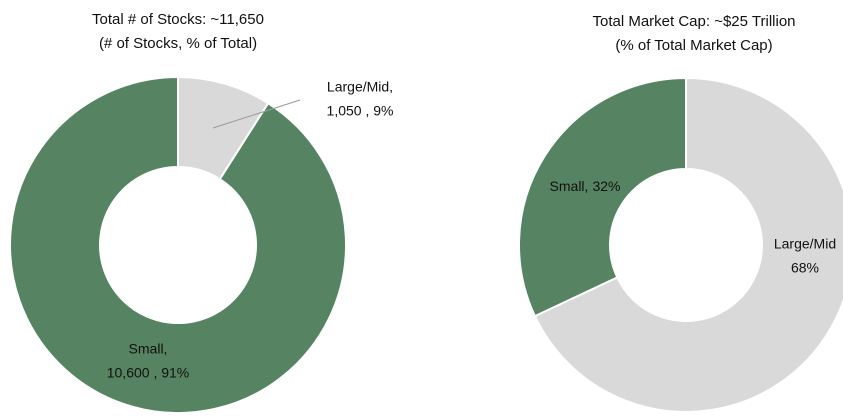 This screenshot has height=417, width=843. Describe the element at coordinates (360, 111) in the screenshot. I see `value-label: 1,050 , 9%` at that location.